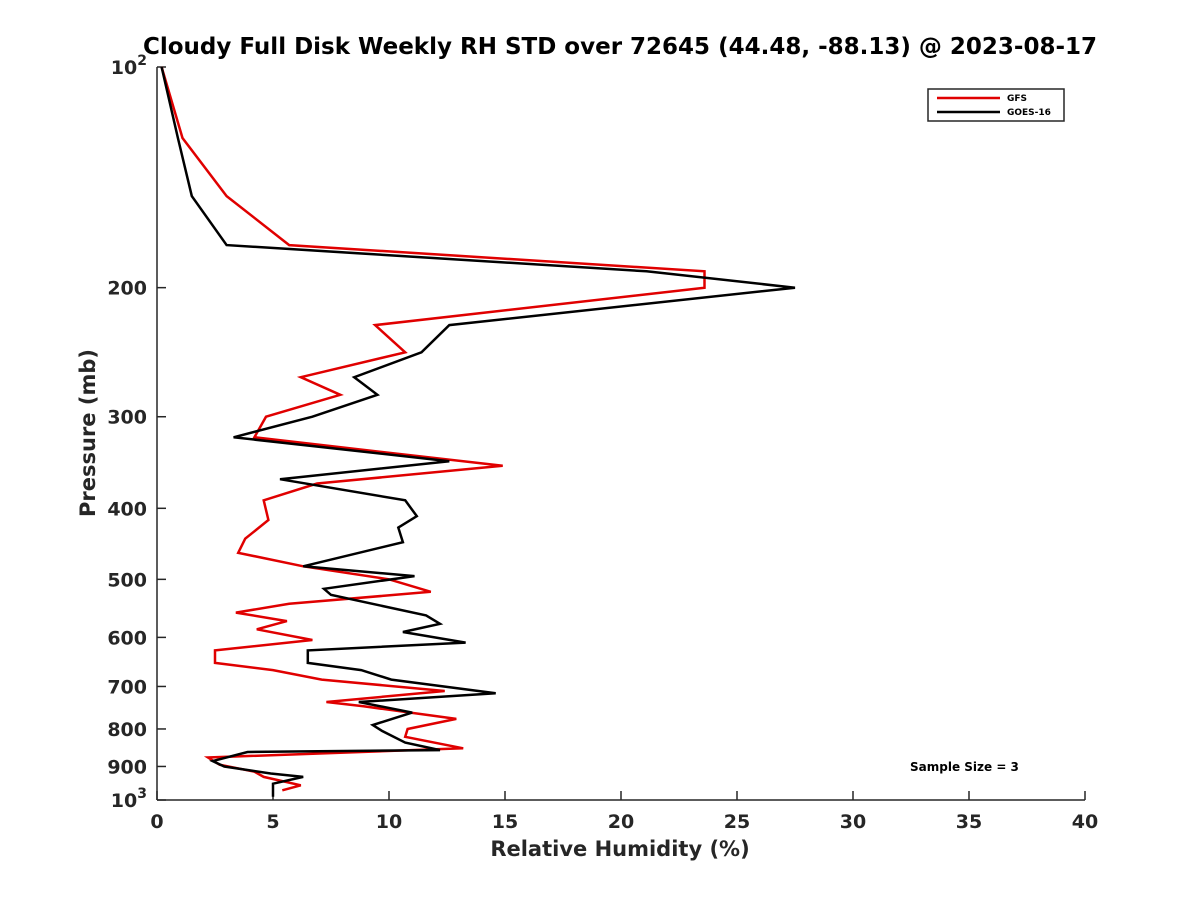 The height and width of the screenshot is (900, 1200). What do you see at coordinates (621, 822) in the screenshot?
I see `x-tick-label: 20` at bounding box center [621, 822].